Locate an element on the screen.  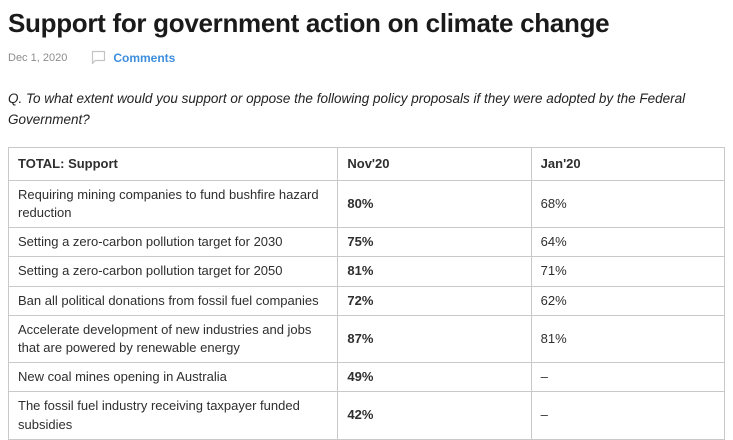
table-header-row: TOTAL: Support Nov'20 Jan'20 is located at coordinates (366, 163).